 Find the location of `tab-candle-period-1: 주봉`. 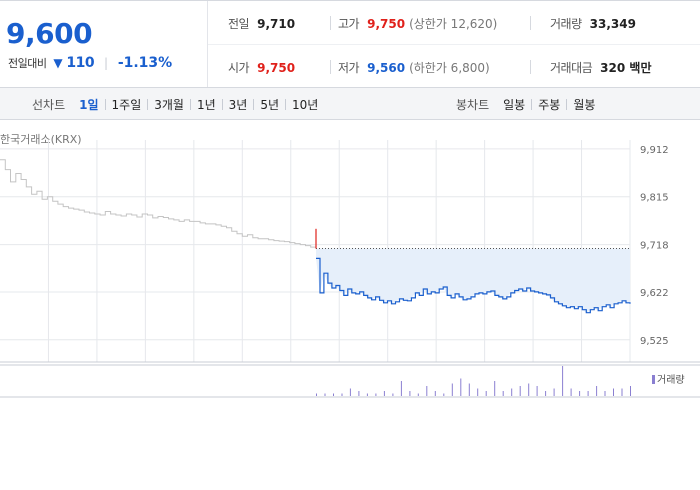

tab-candle-period-1: 주봉 is located at coordinates (549, 105).